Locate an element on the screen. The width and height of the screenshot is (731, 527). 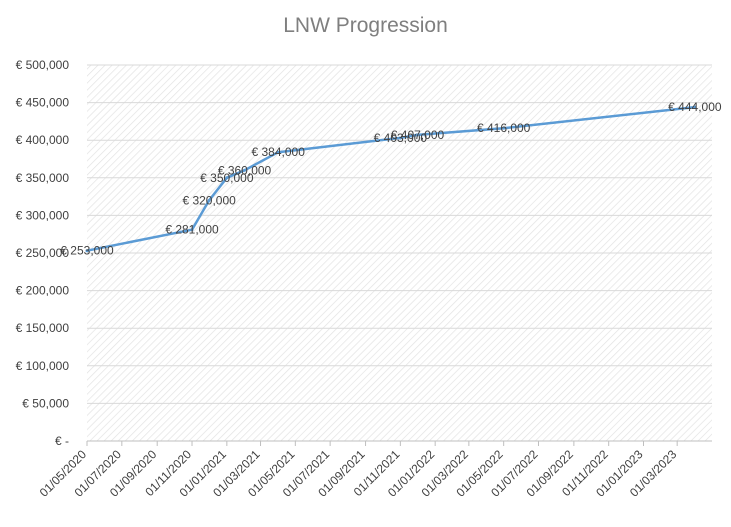
data-label: € 281,000 is located at coordinates (192, 230).